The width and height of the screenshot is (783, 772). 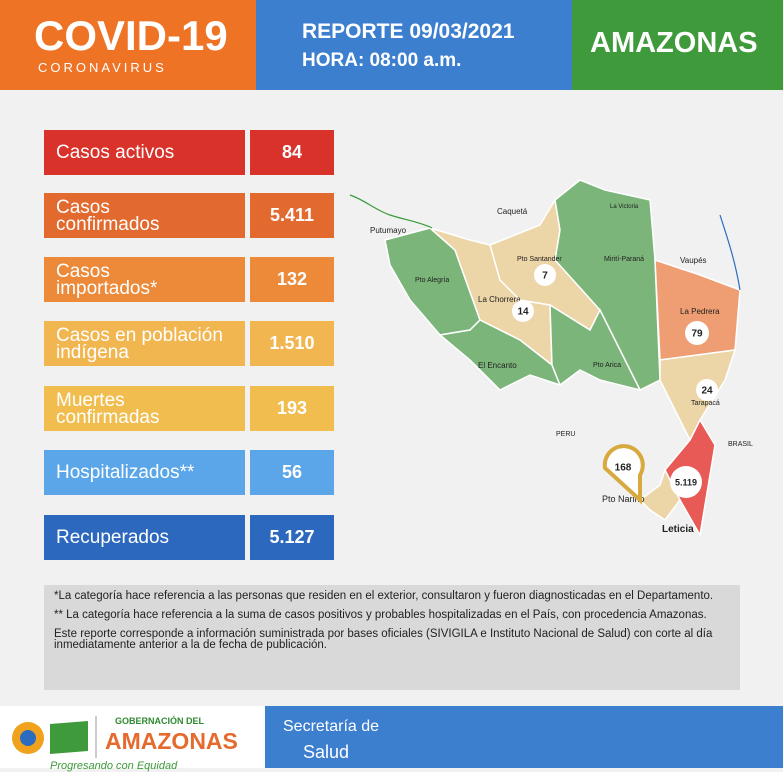 What do you see at coordinates (292, 279) in the screenshot?
I see `stat-value: 132` at bounding box center [292, 279].